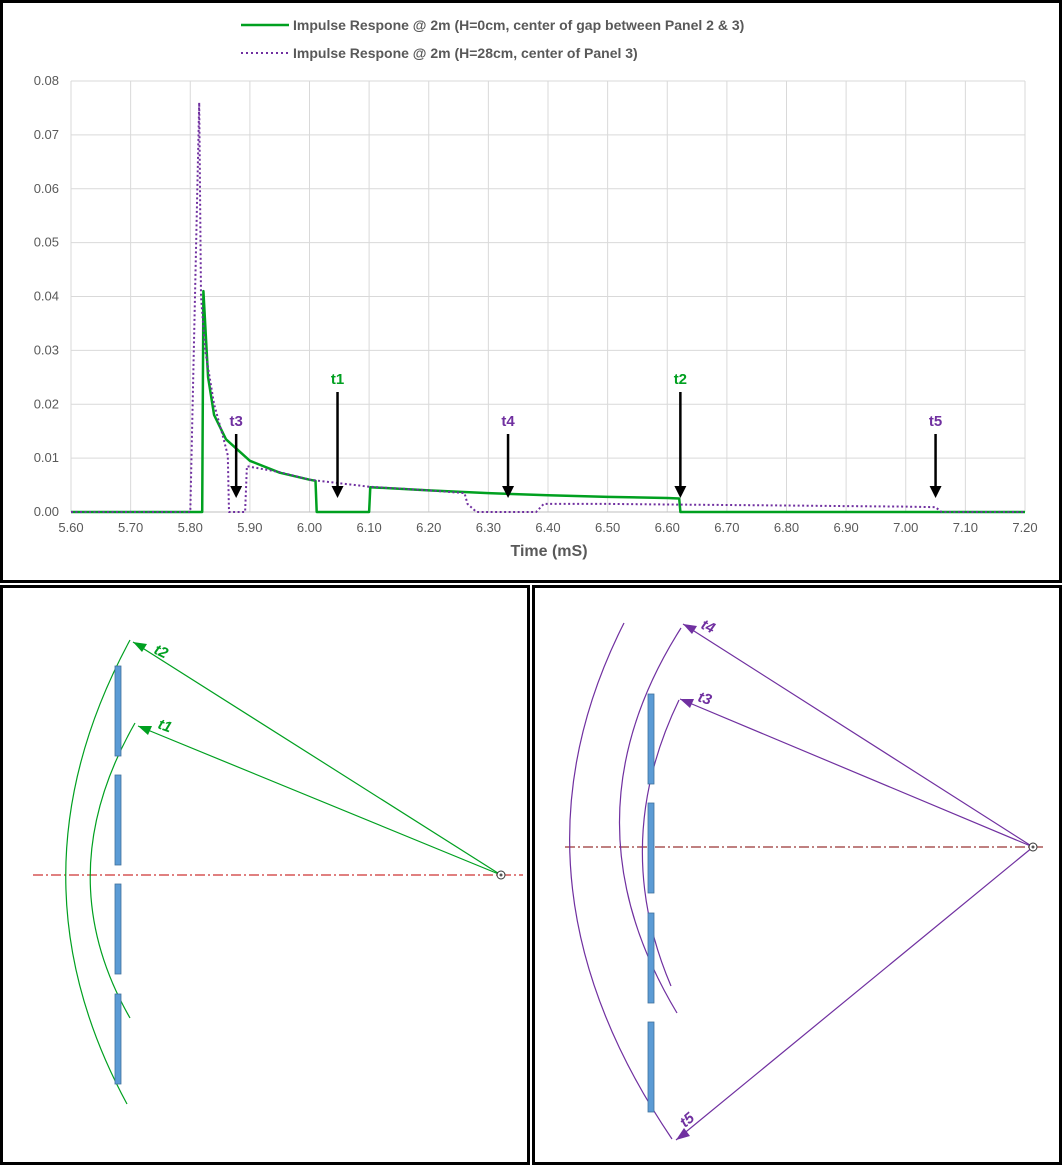 The height and width of the screenshot is (1165, 1062). What do you see at coordinates (585, 434) in the screenshot?
I see `chart-annotations: t1 t2 t3 t4 t5` at bounding box center [585, 434].